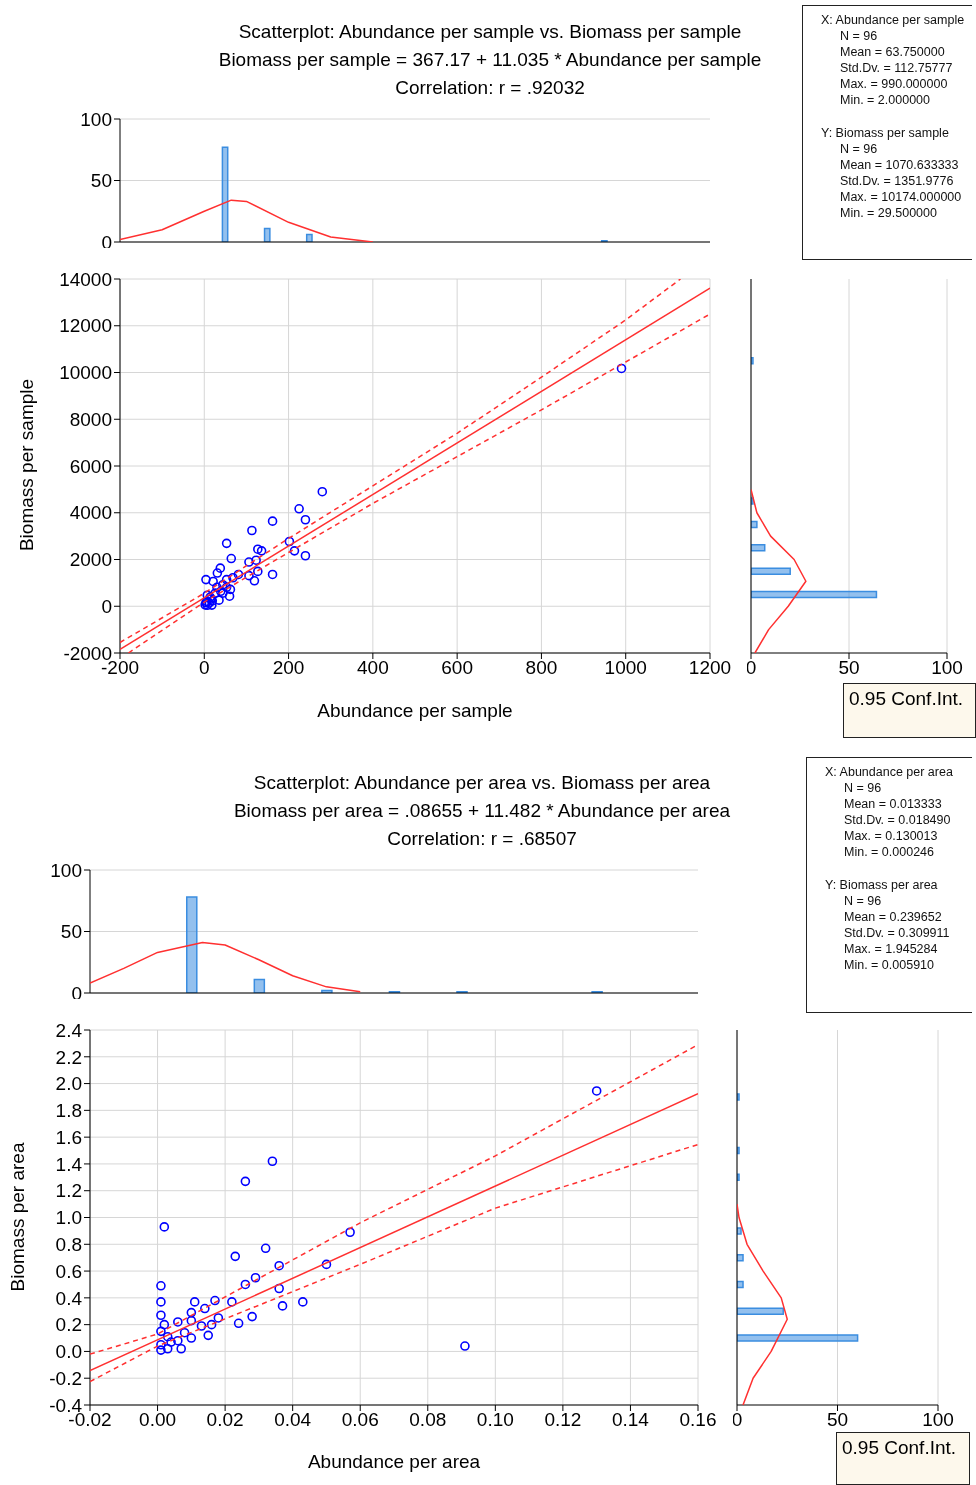  Describe the element at coordinates (896, 68) in the screenshot. I see `text: Std.Dv. = 112.75777` at that location.